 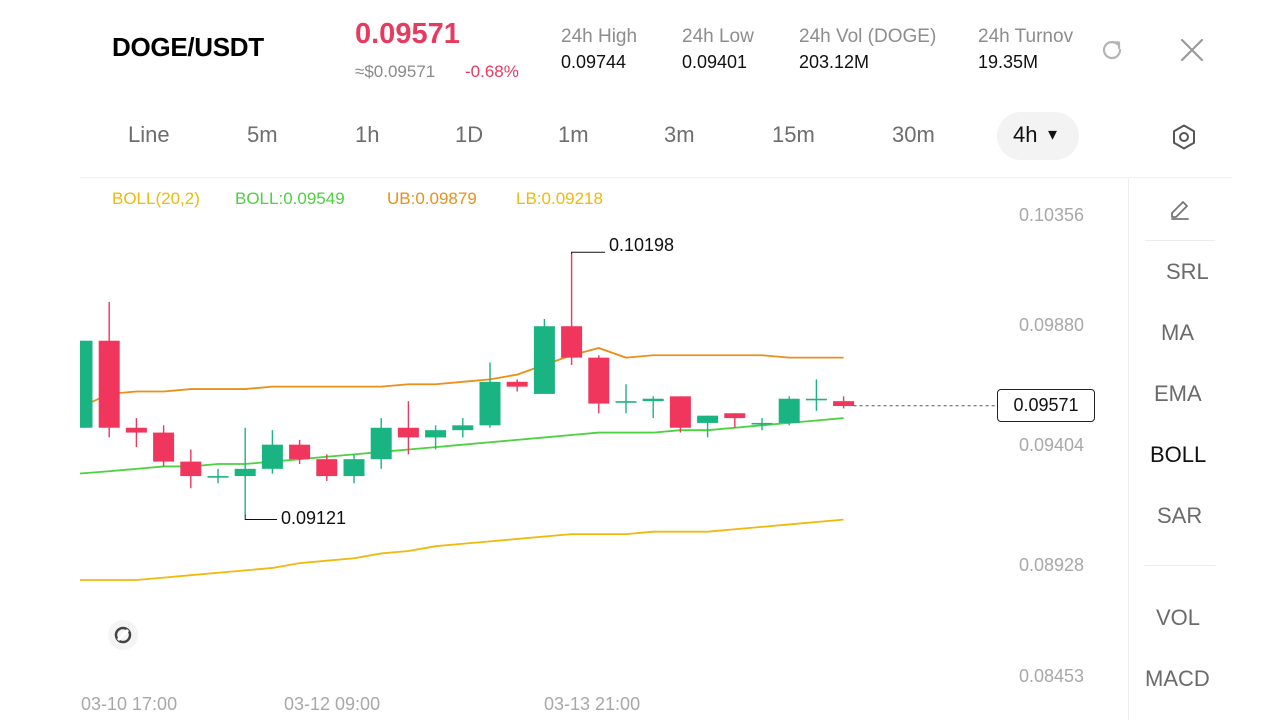 What do you see at coordinates (462, 378) in the screenshot?
I see `boll-upper-line` at bounding box center [462, 378].